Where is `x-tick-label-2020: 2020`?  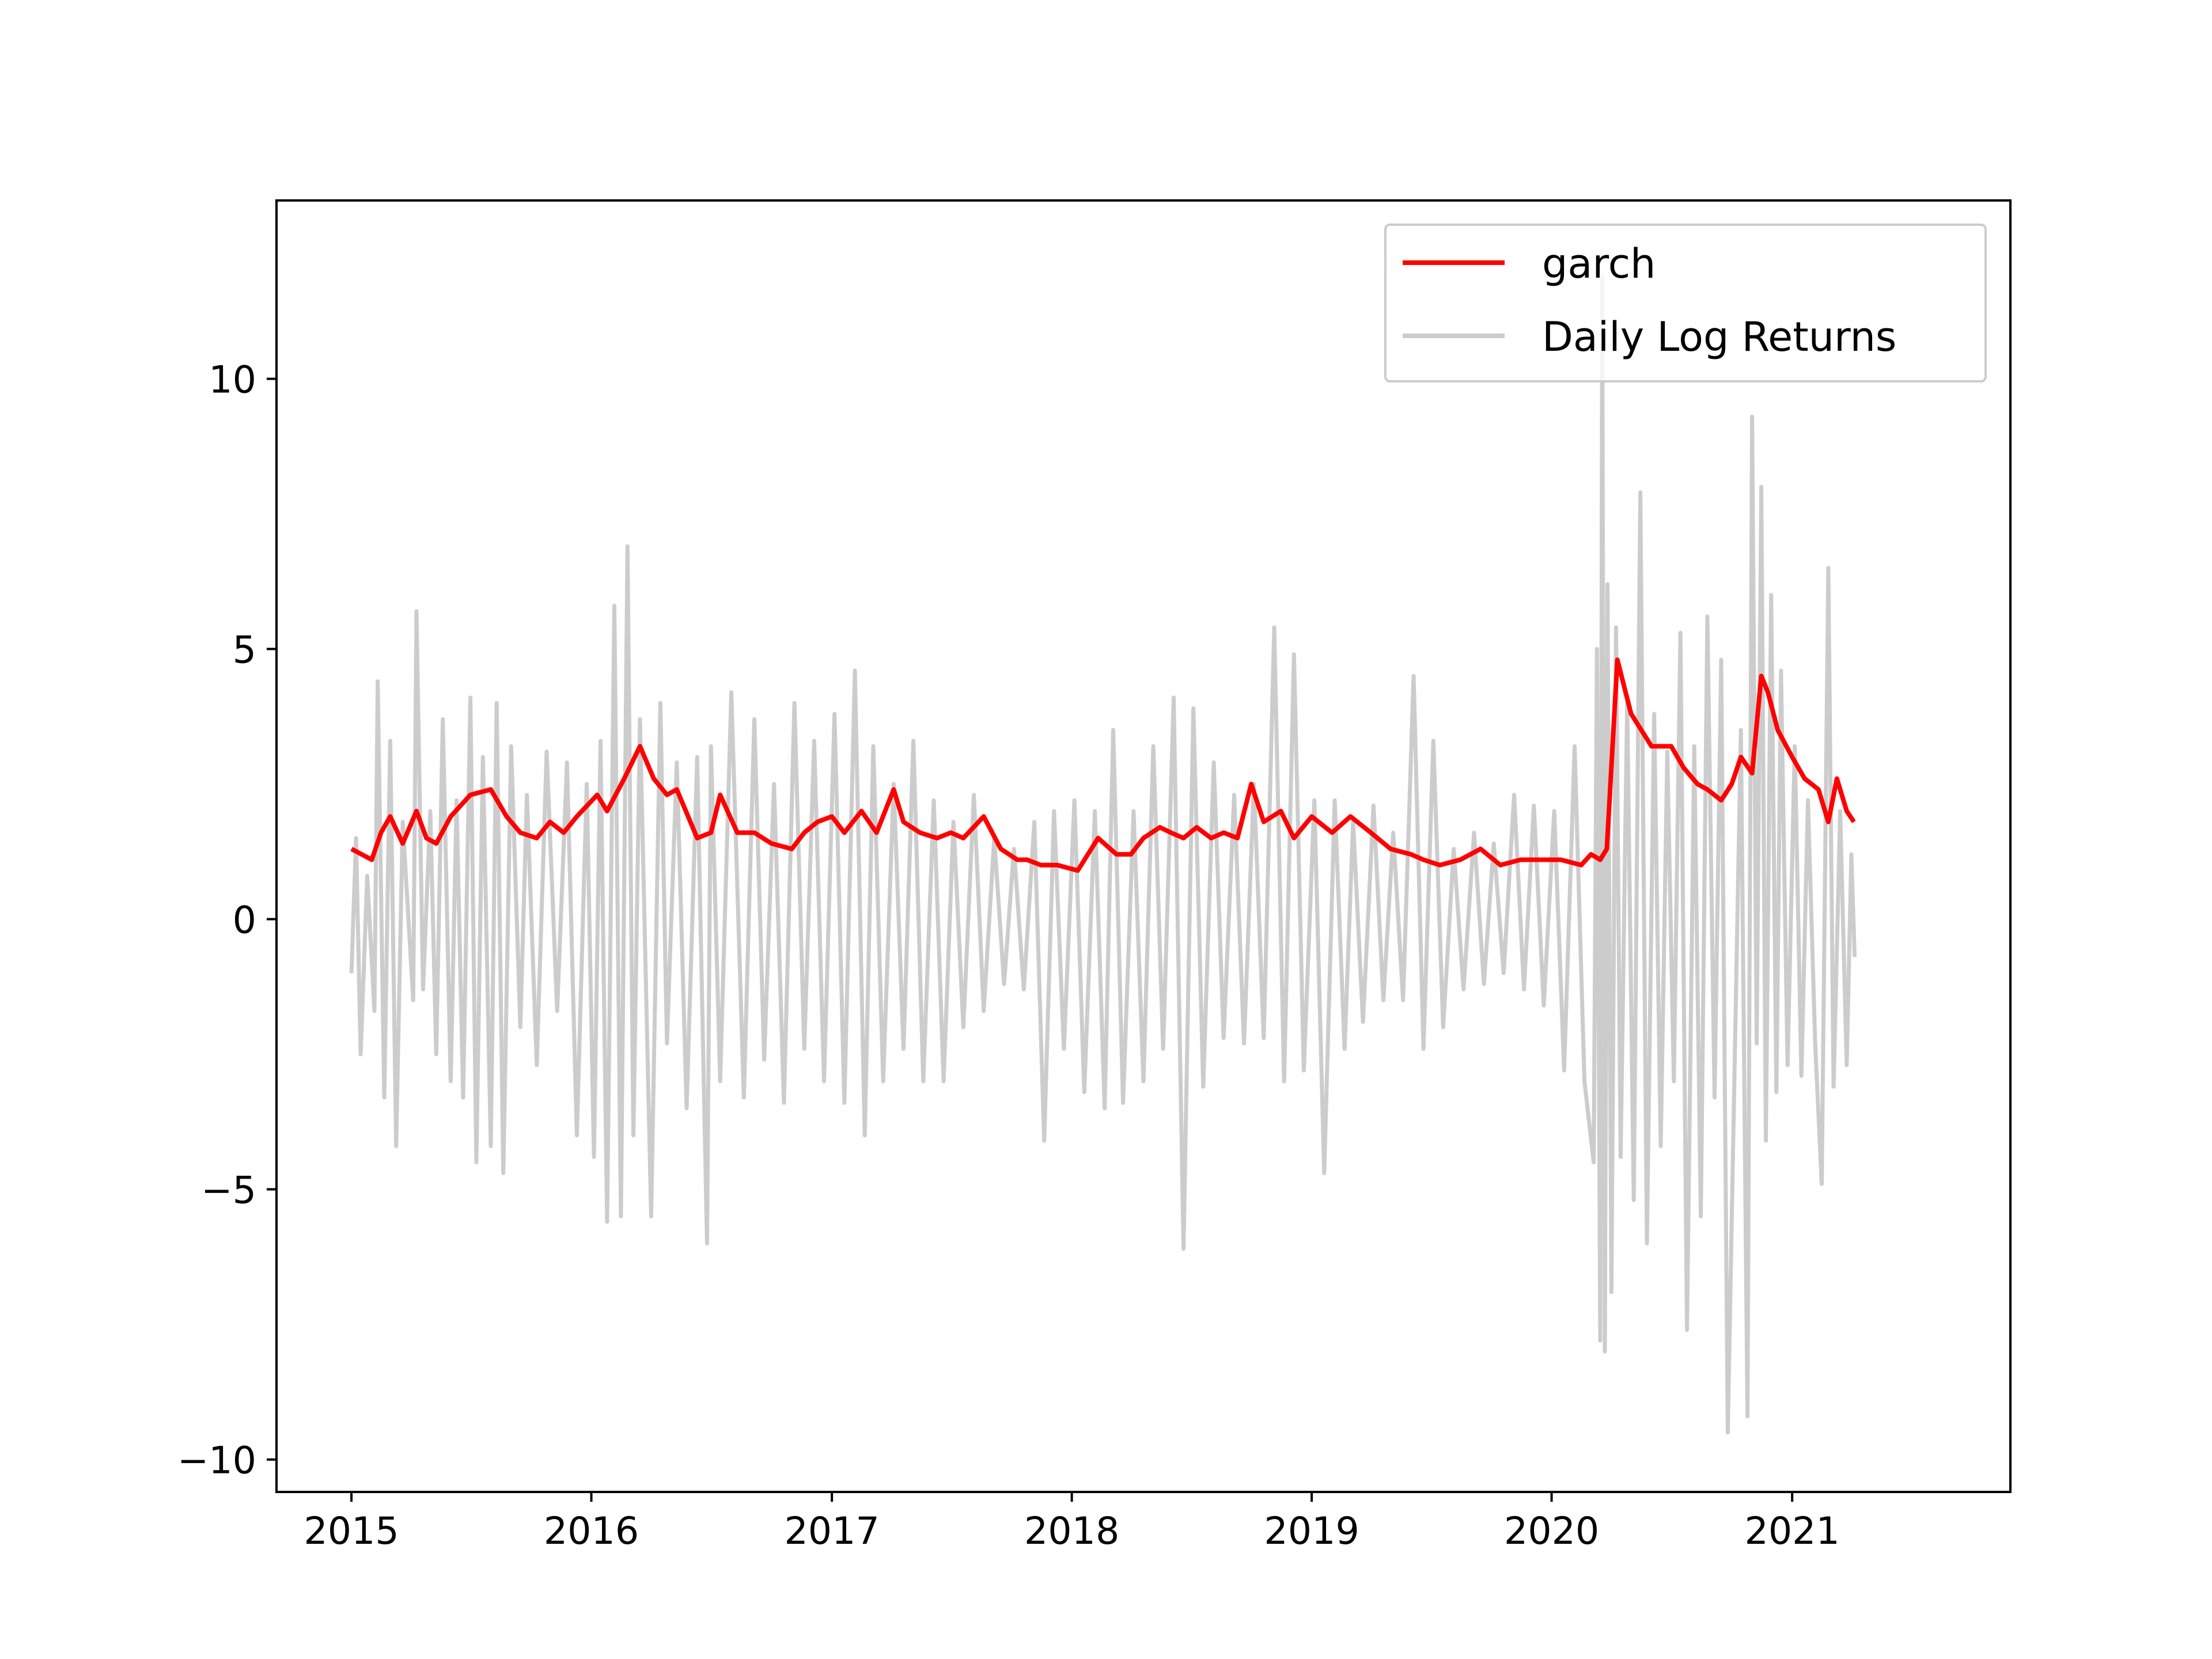 x-tick-label-2020: 2020 is located at coordinates (1551, 1531).